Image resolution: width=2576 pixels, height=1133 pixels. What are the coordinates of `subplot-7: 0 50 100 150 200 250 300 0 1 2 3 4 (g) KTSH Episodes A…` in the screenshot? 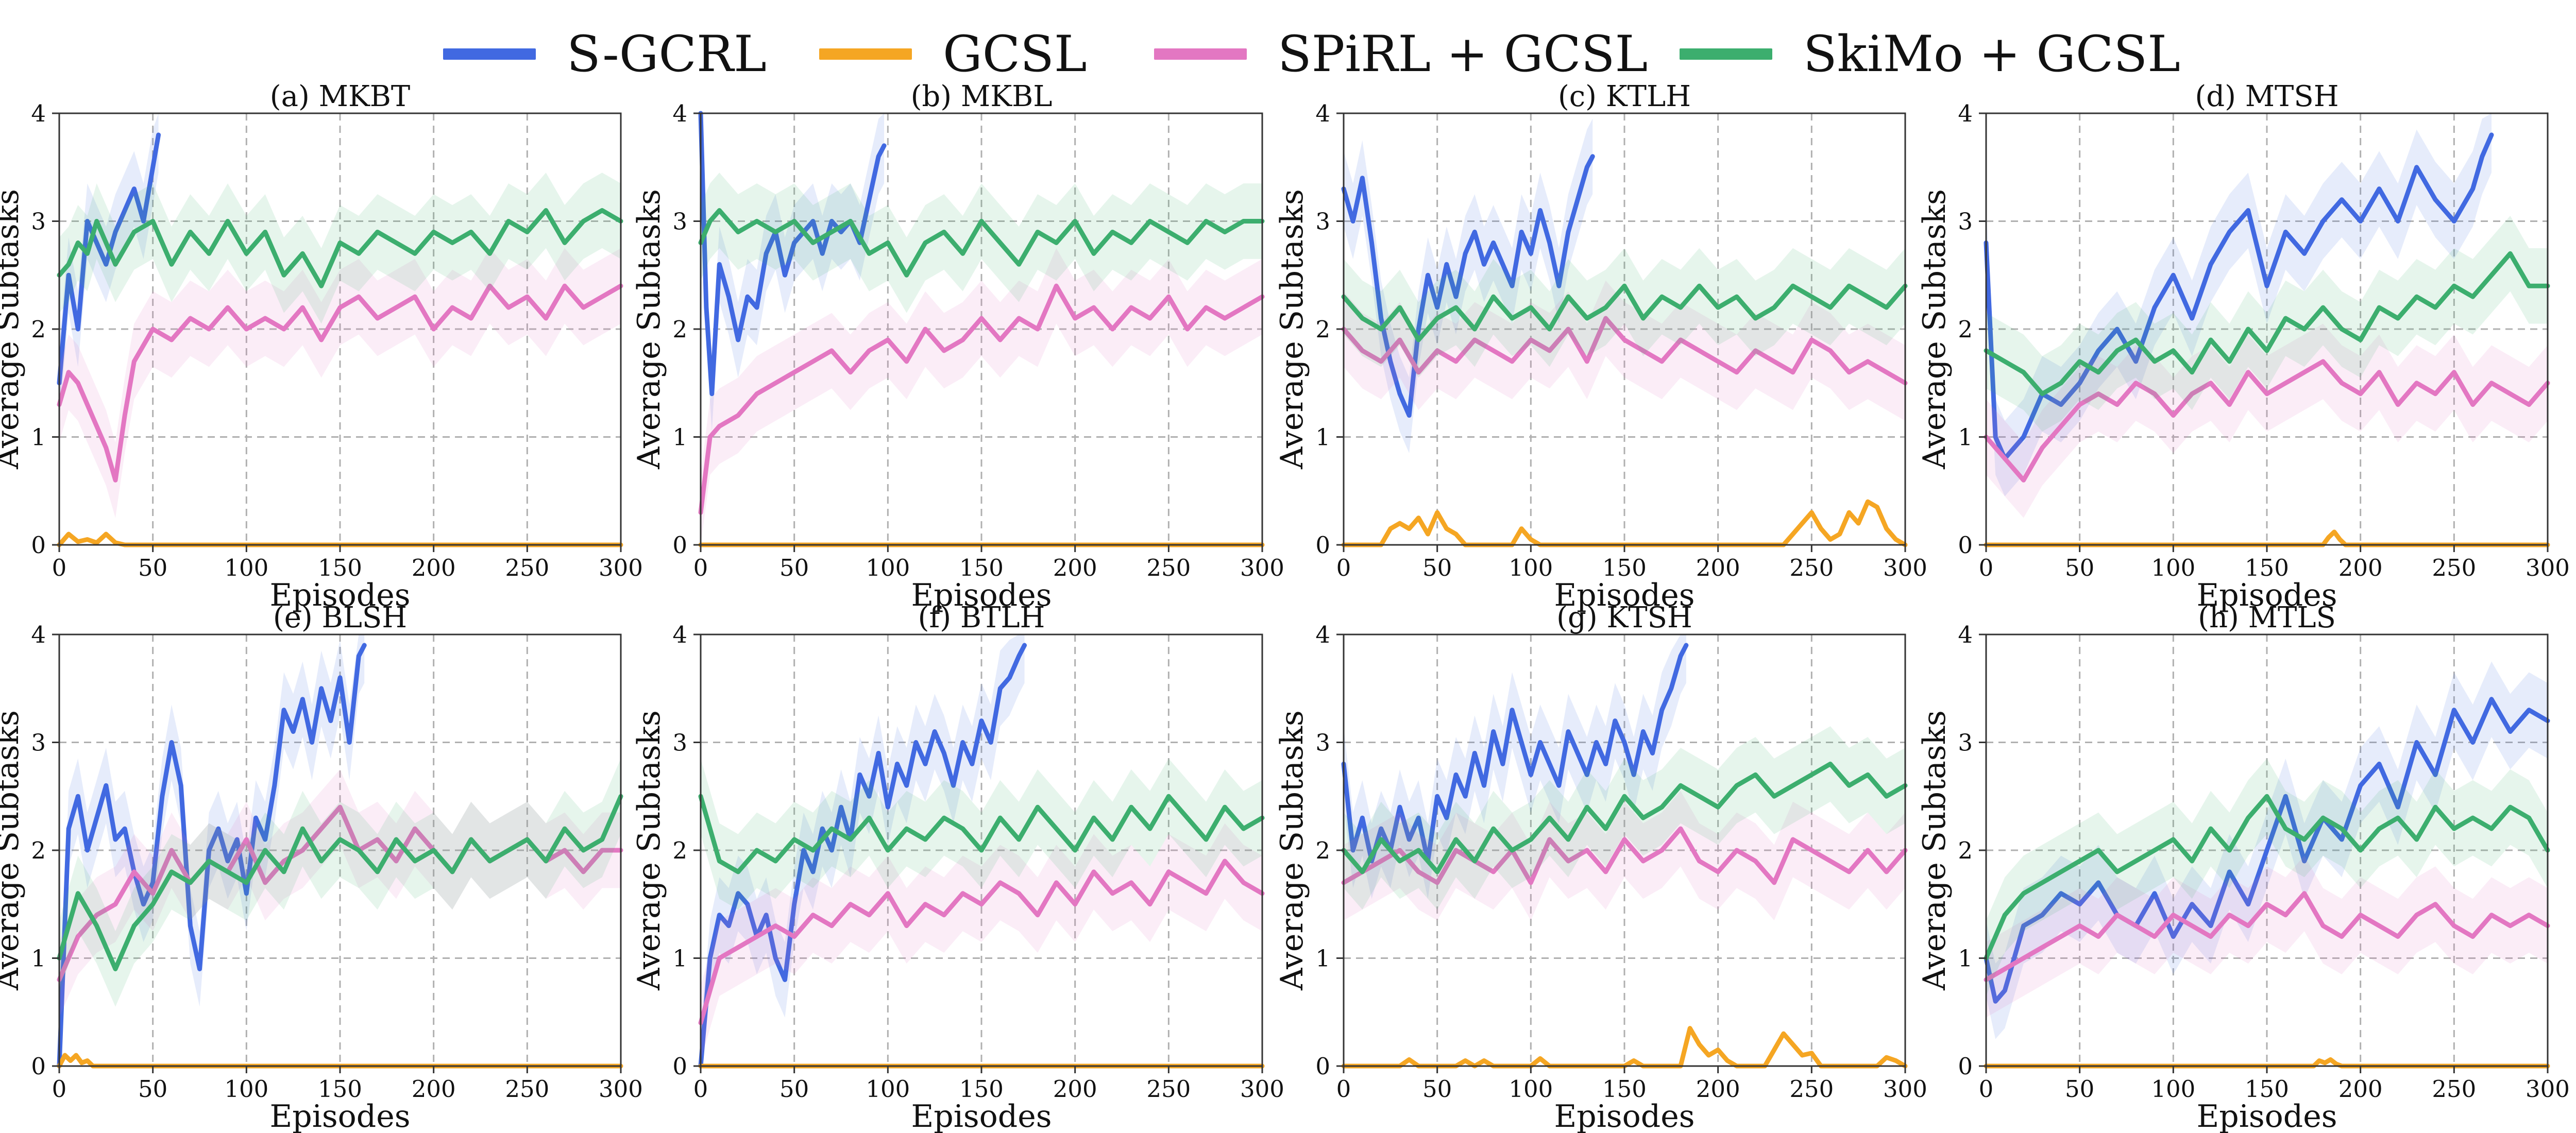 It's located at (1600, 867).